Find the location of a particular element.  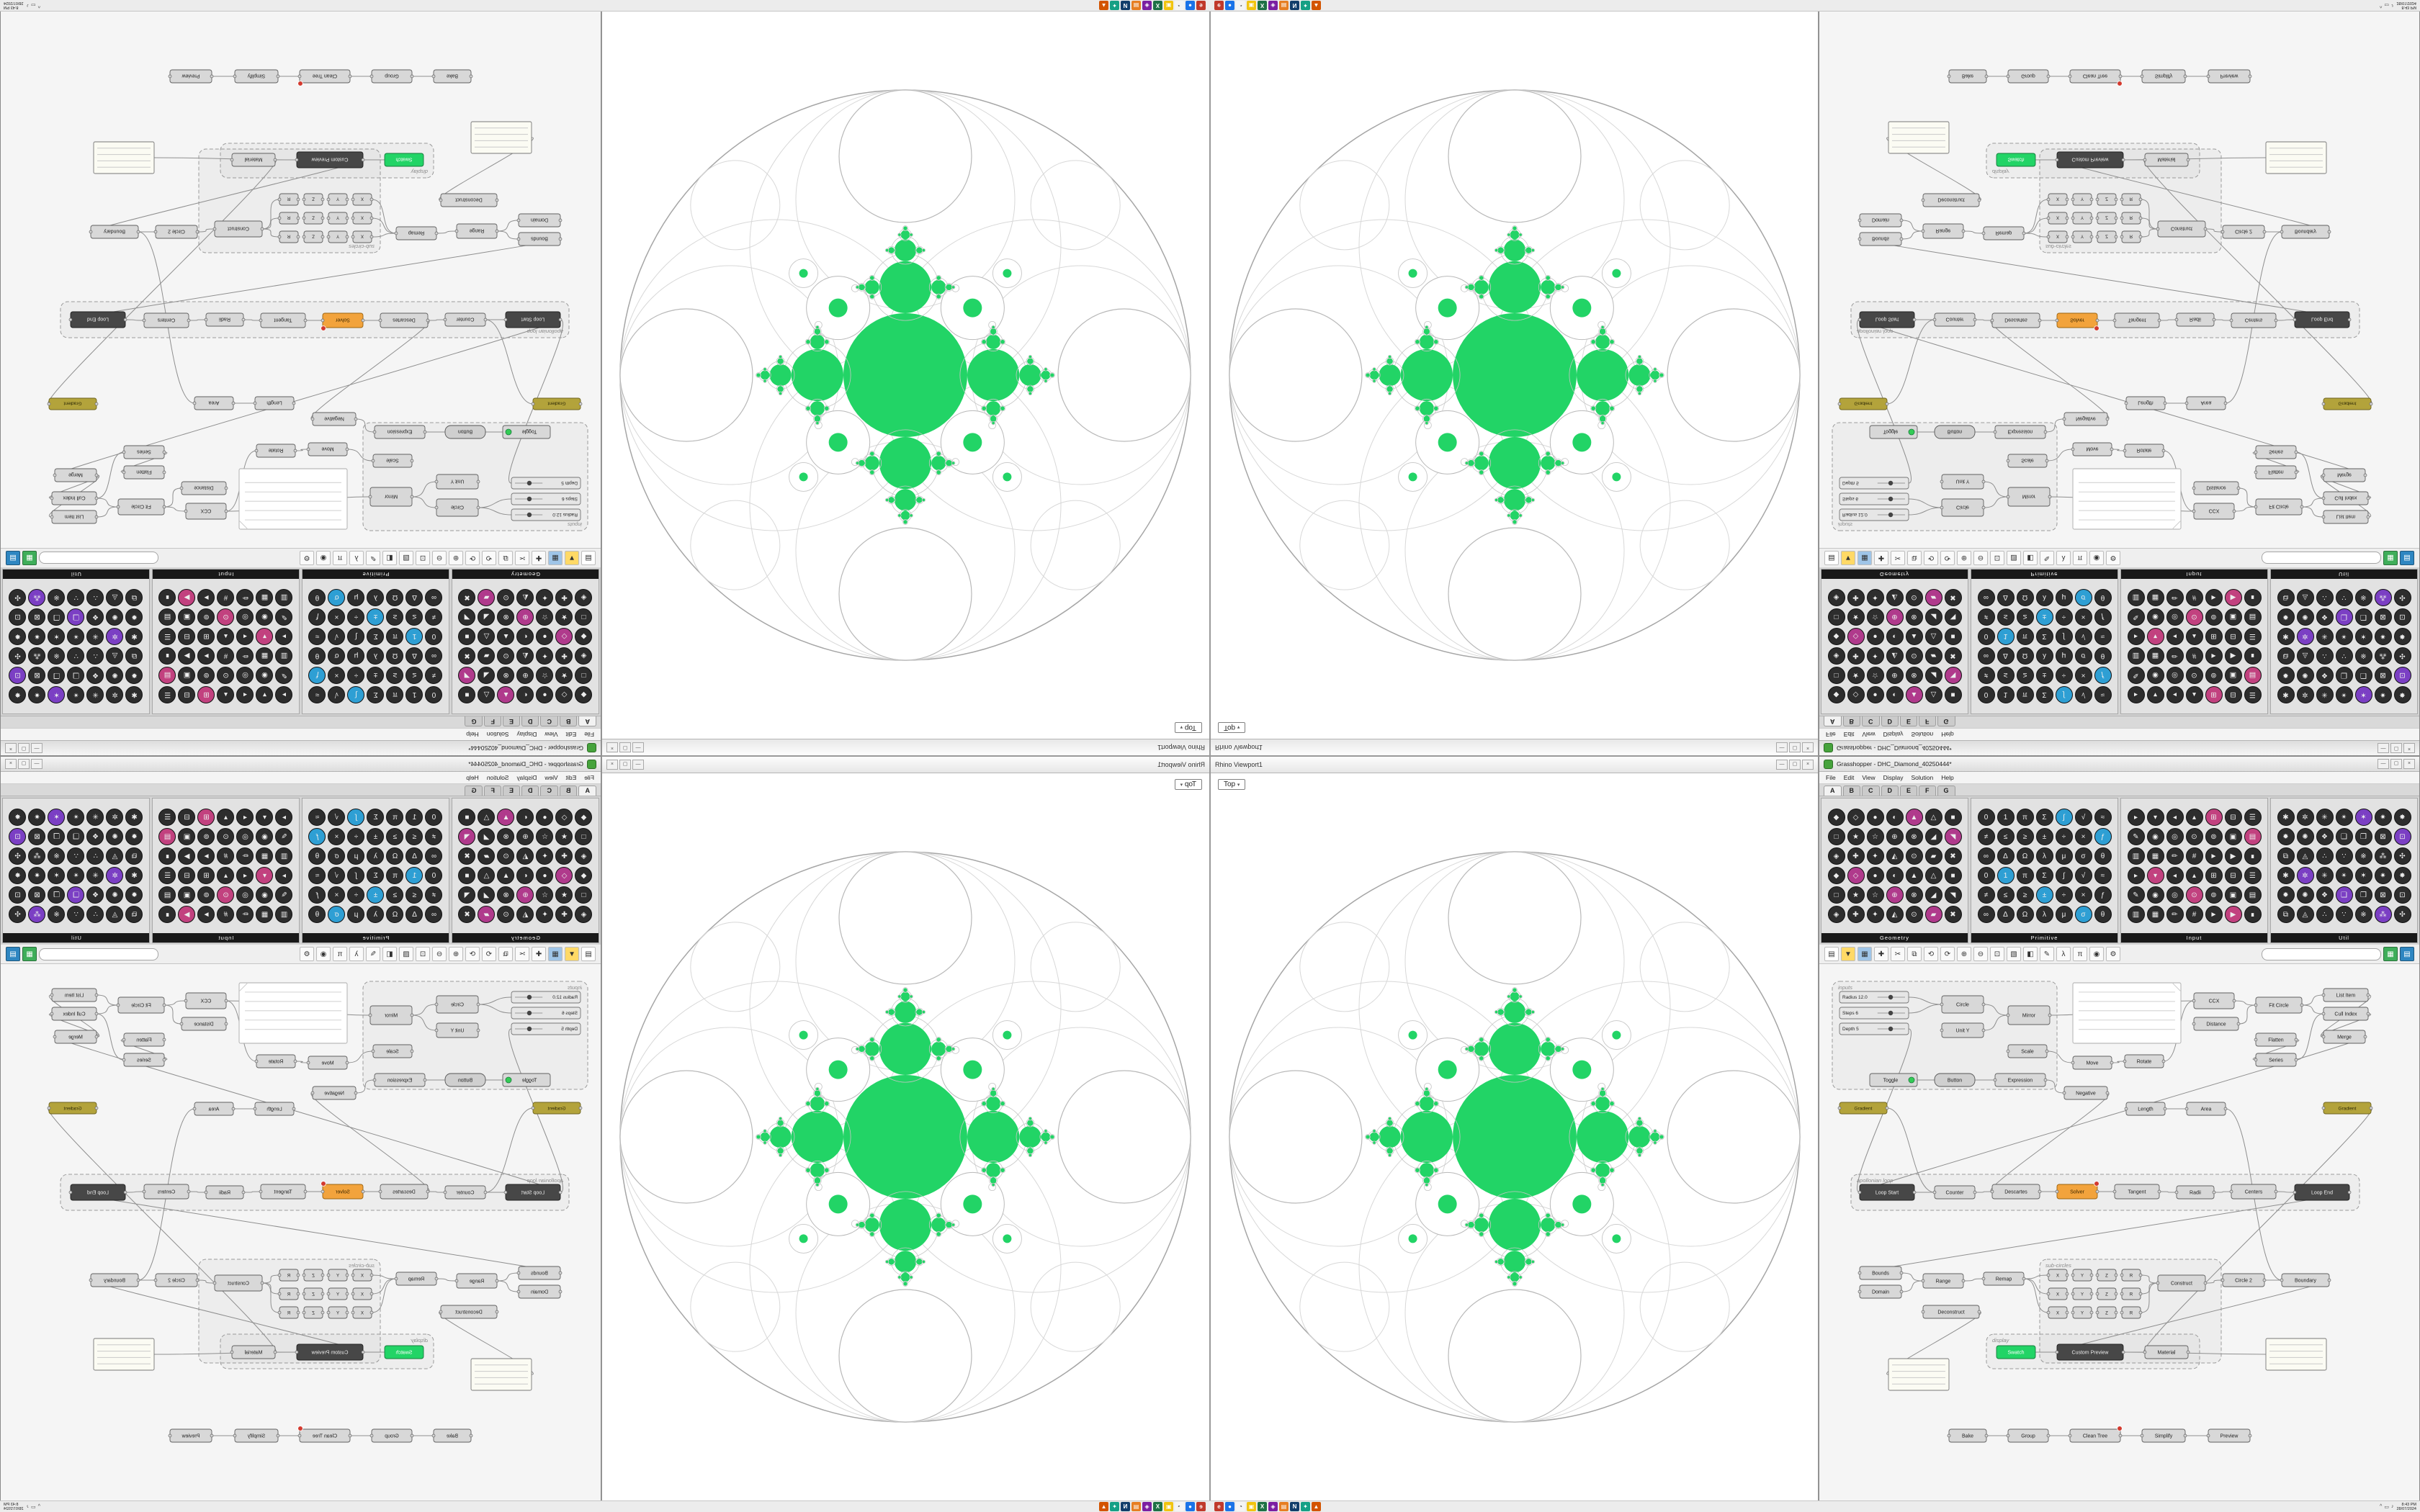

component-icon: ✱ is located at coordinates (2286, 694).